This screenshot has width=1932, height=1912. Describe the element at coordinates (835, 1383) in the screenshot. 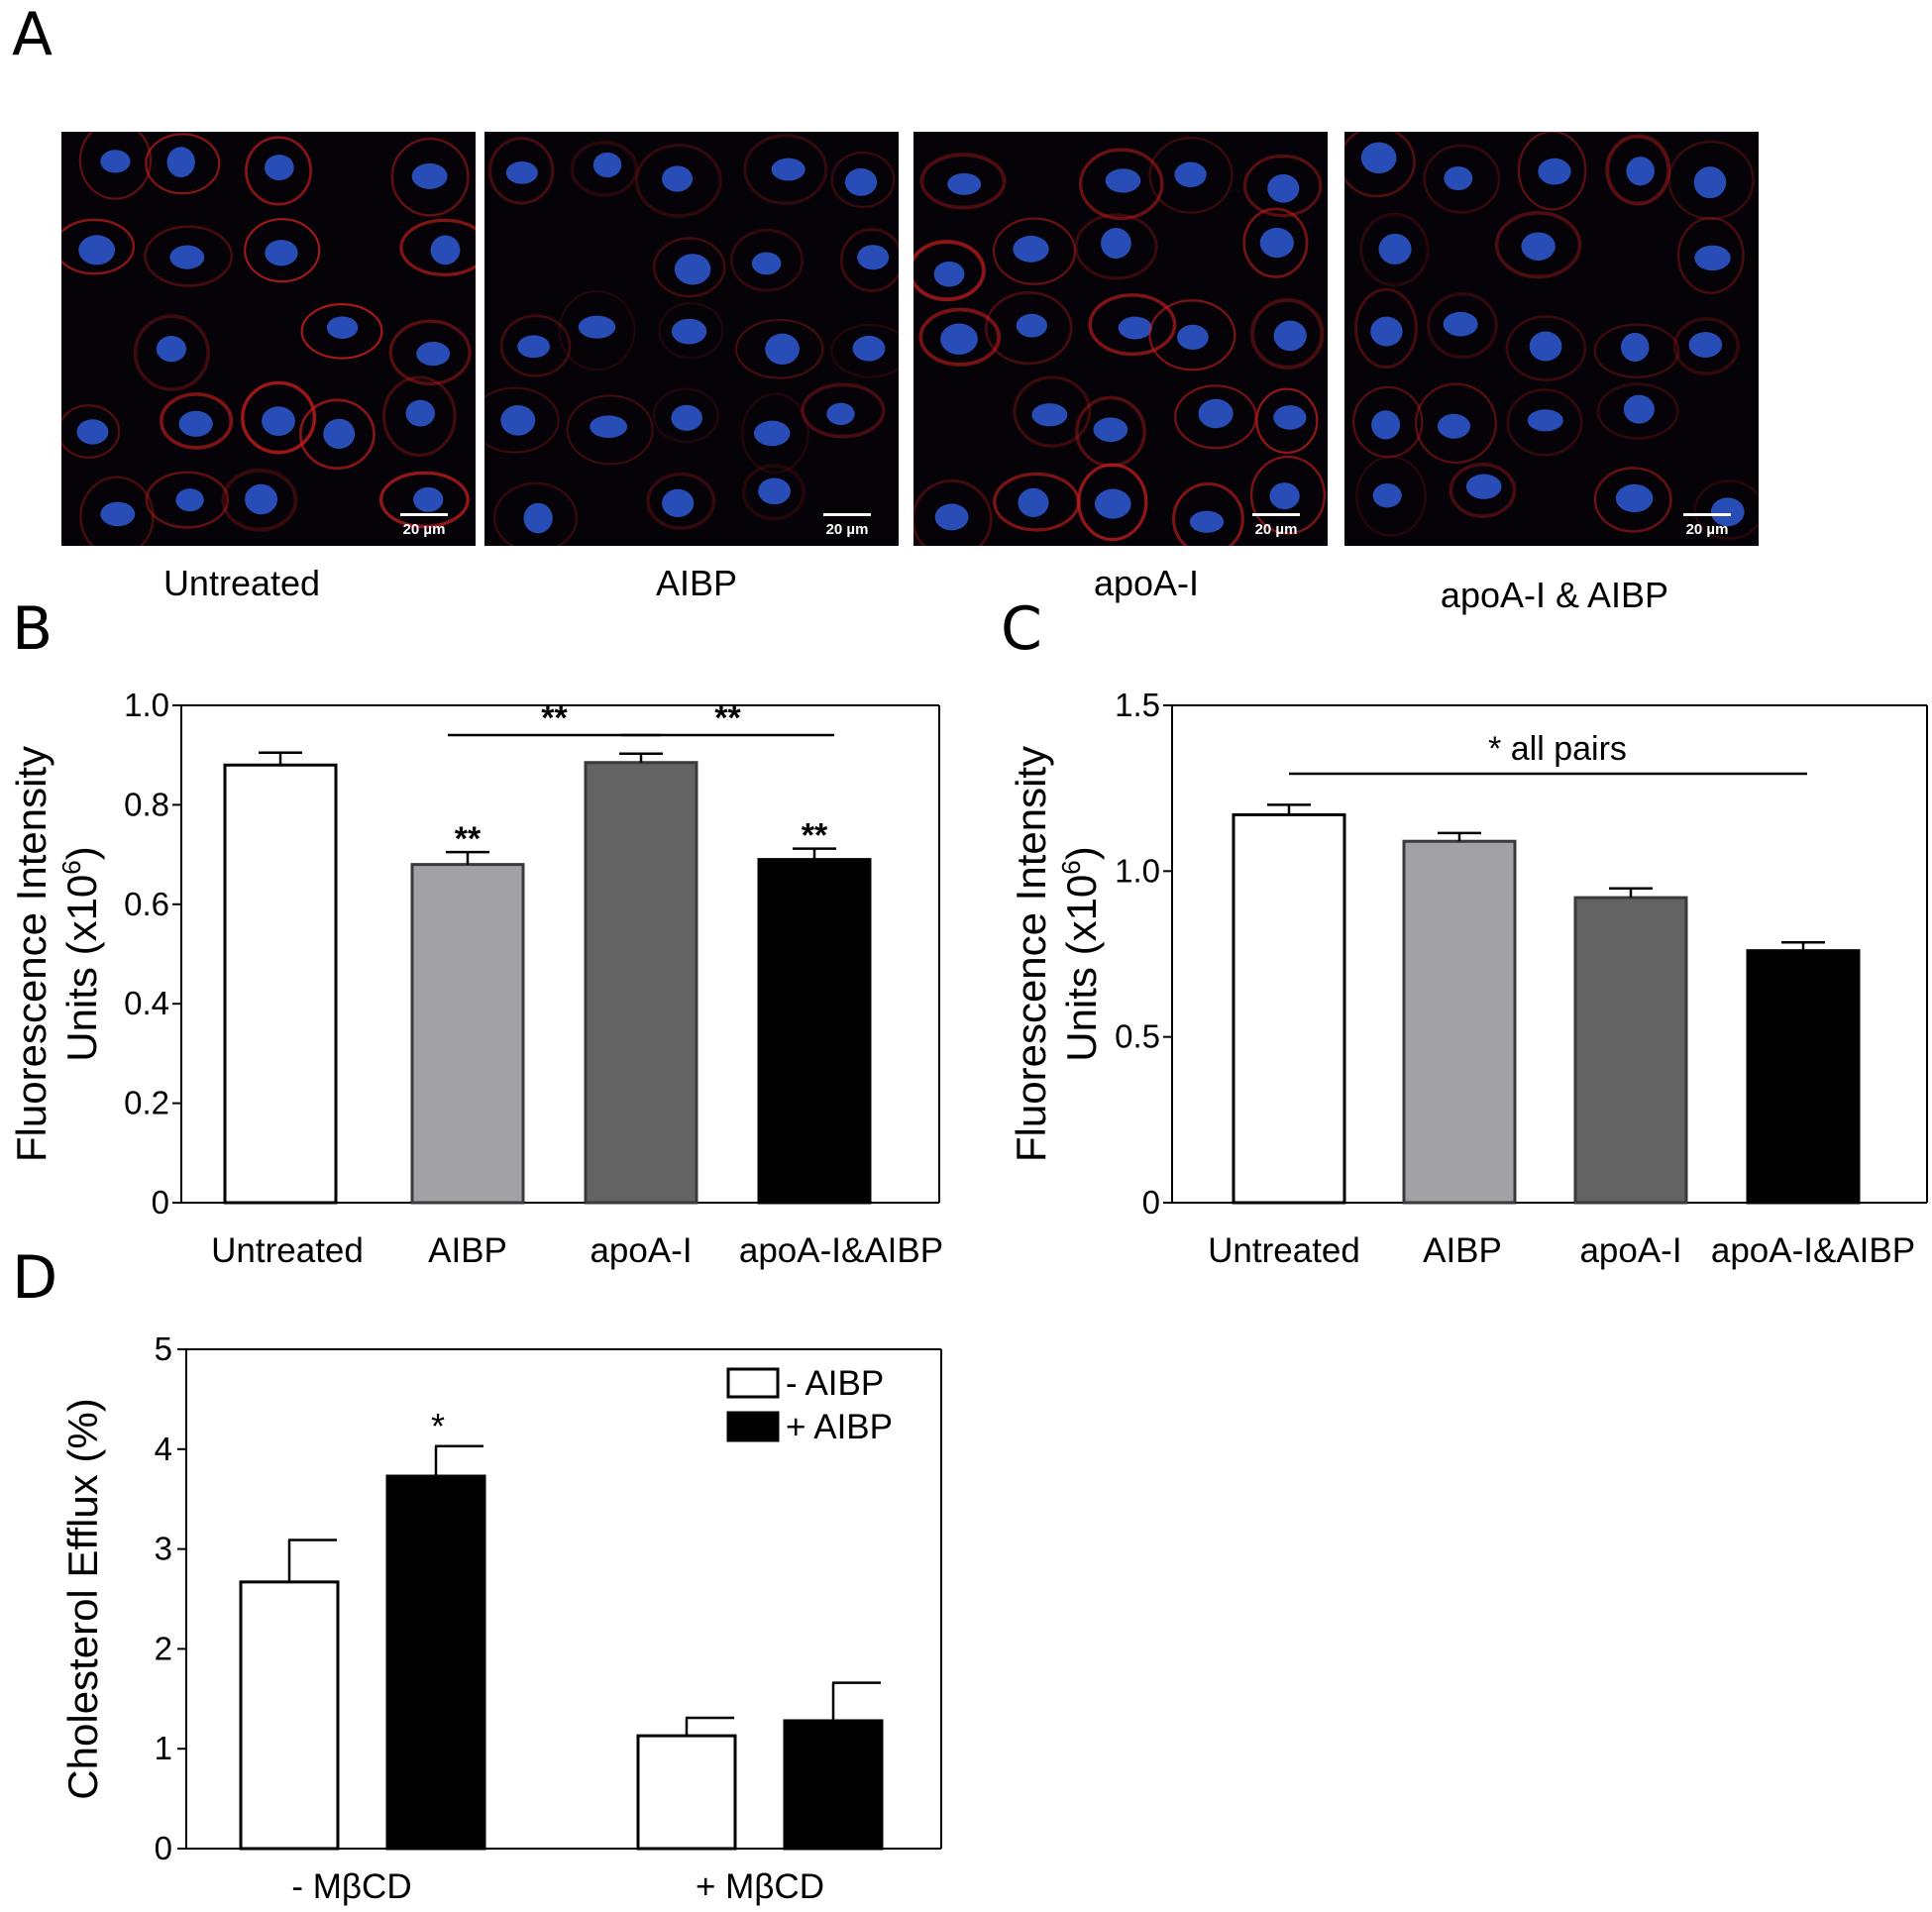

I see `legend-label: - AIBP` at that location.